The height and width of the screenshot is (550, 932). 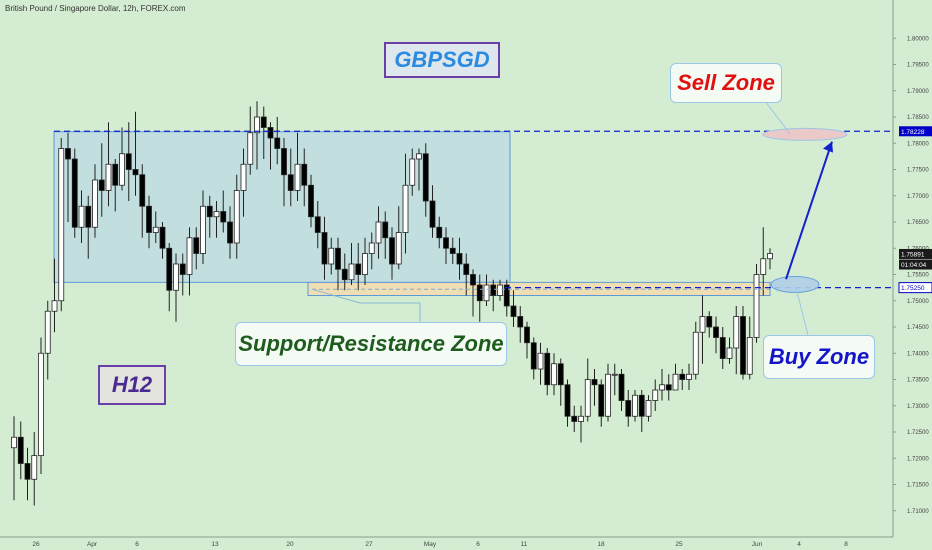 I want to click on price-tick-label: 1.79000, so click(x=918, y=92).